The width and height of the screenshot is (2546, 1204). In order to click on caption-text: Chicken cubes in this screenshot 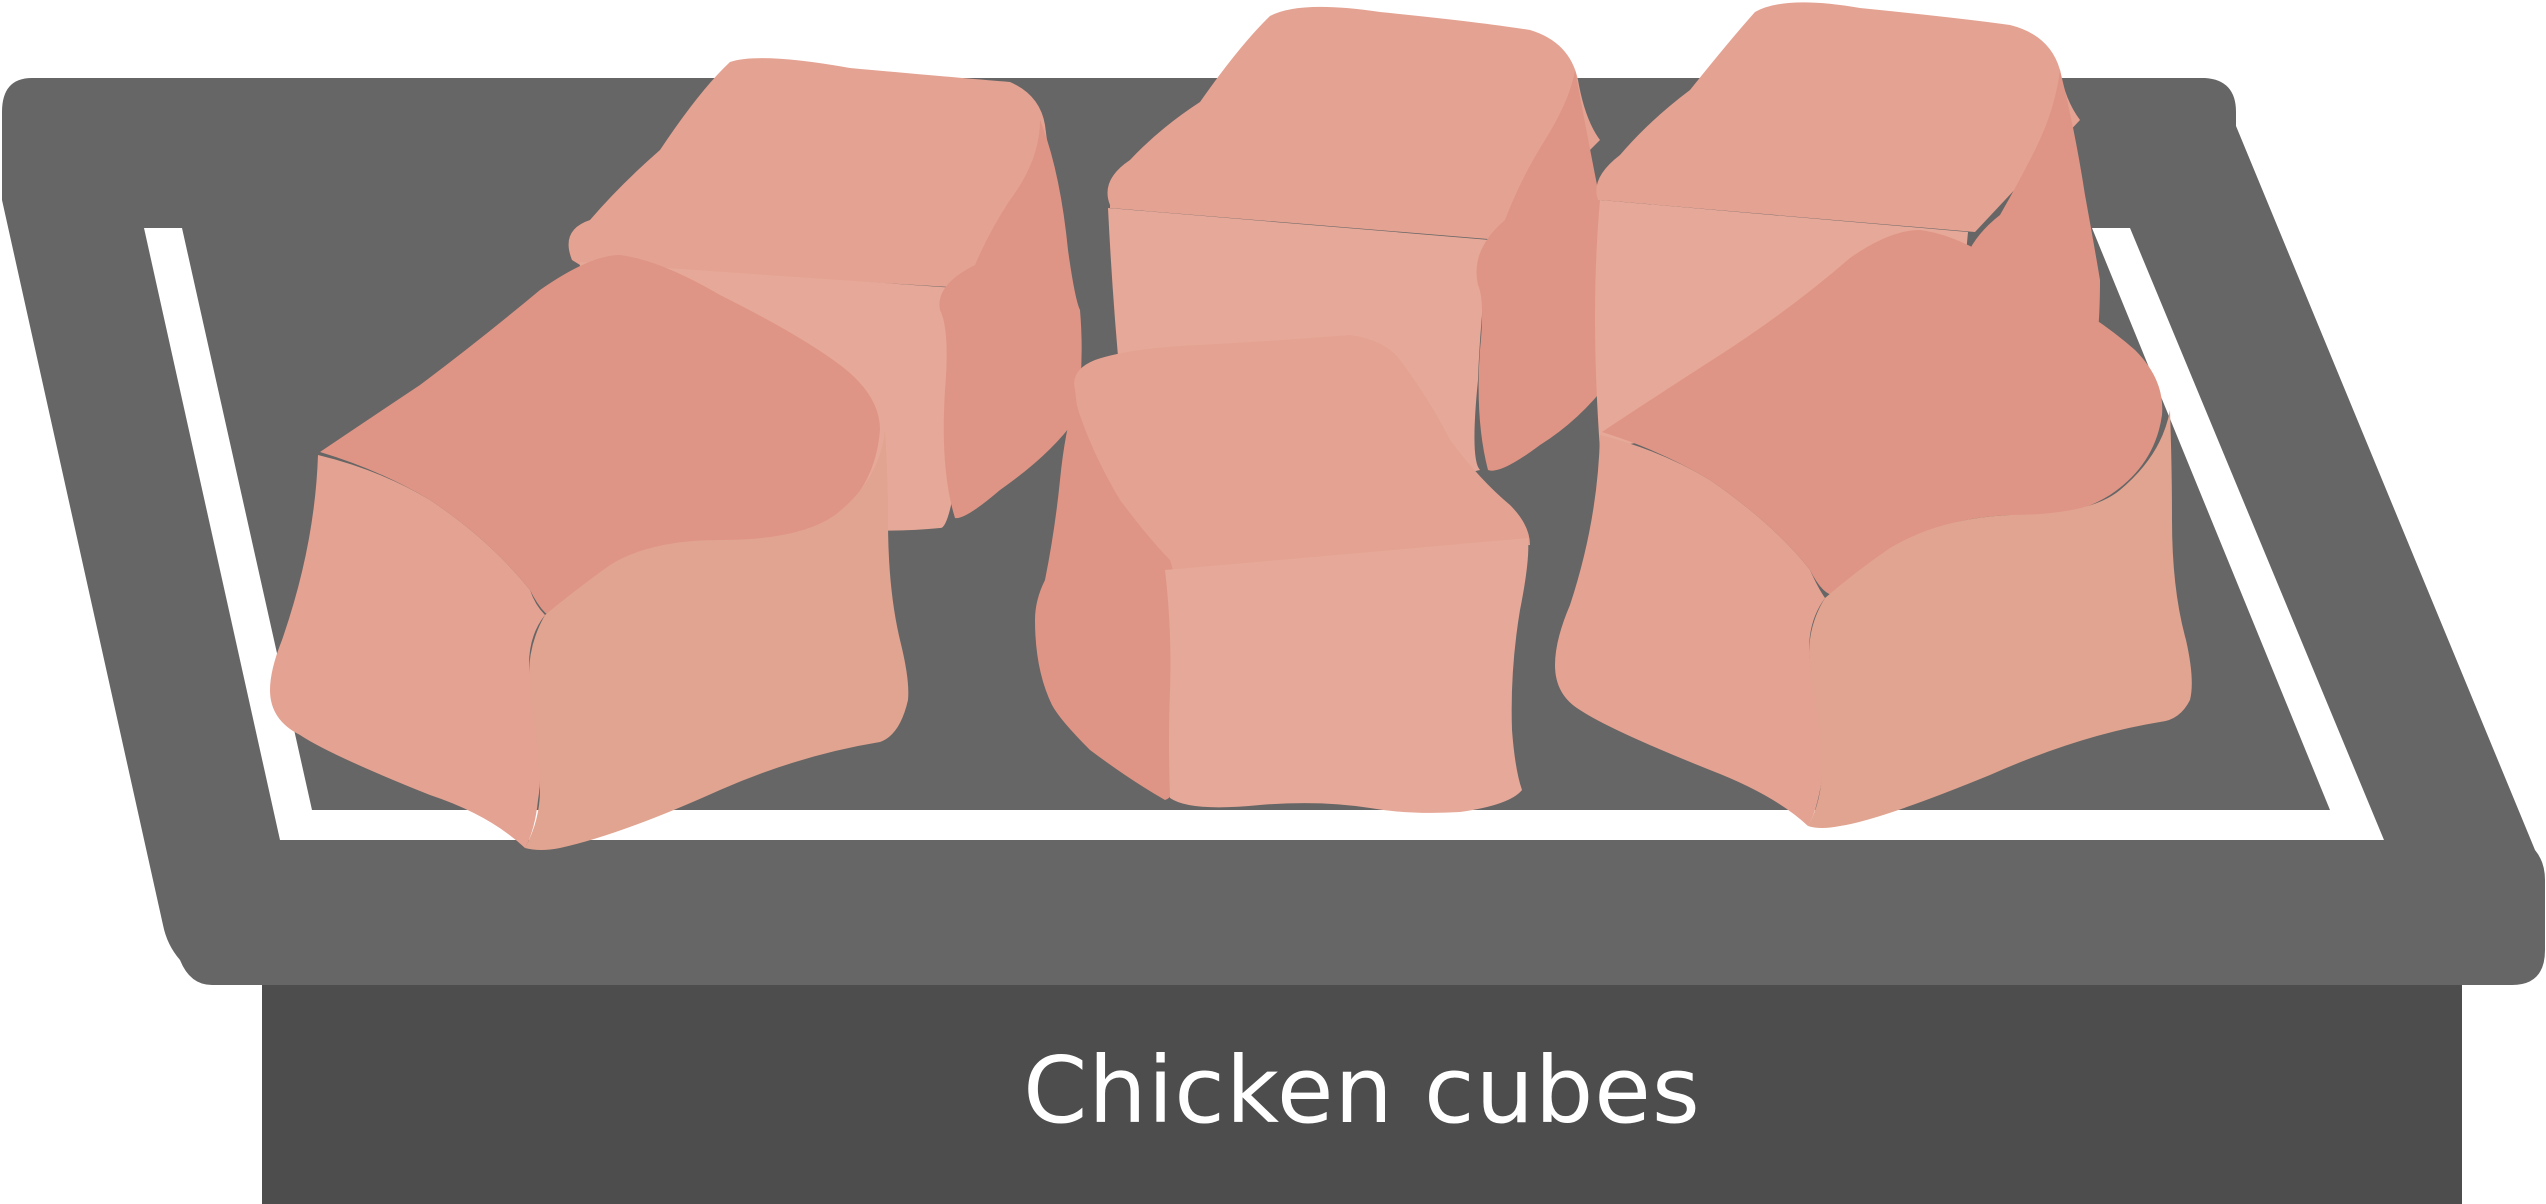, I will do `click(1362, 1090)`.